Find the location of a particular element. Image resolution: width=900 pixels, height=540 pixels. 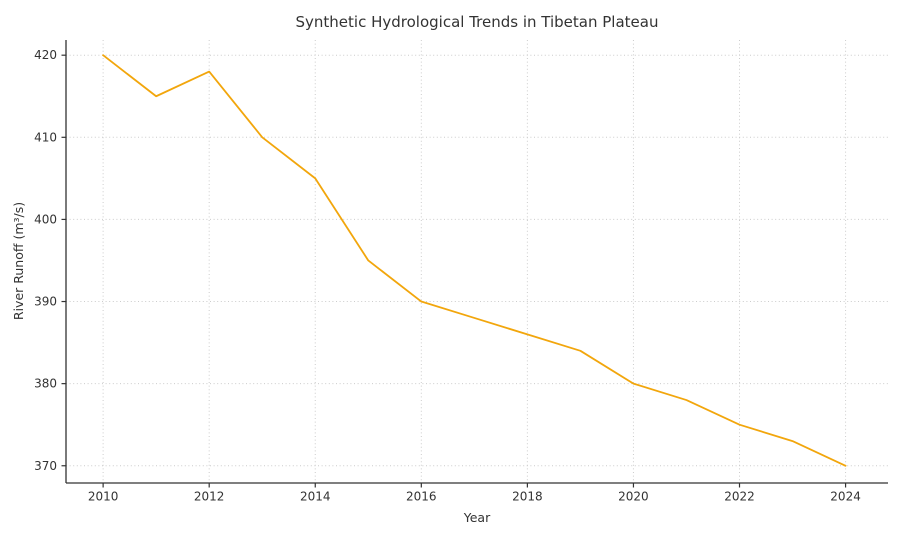

y-tick-label: 400 is located at coordinates (45, 219).